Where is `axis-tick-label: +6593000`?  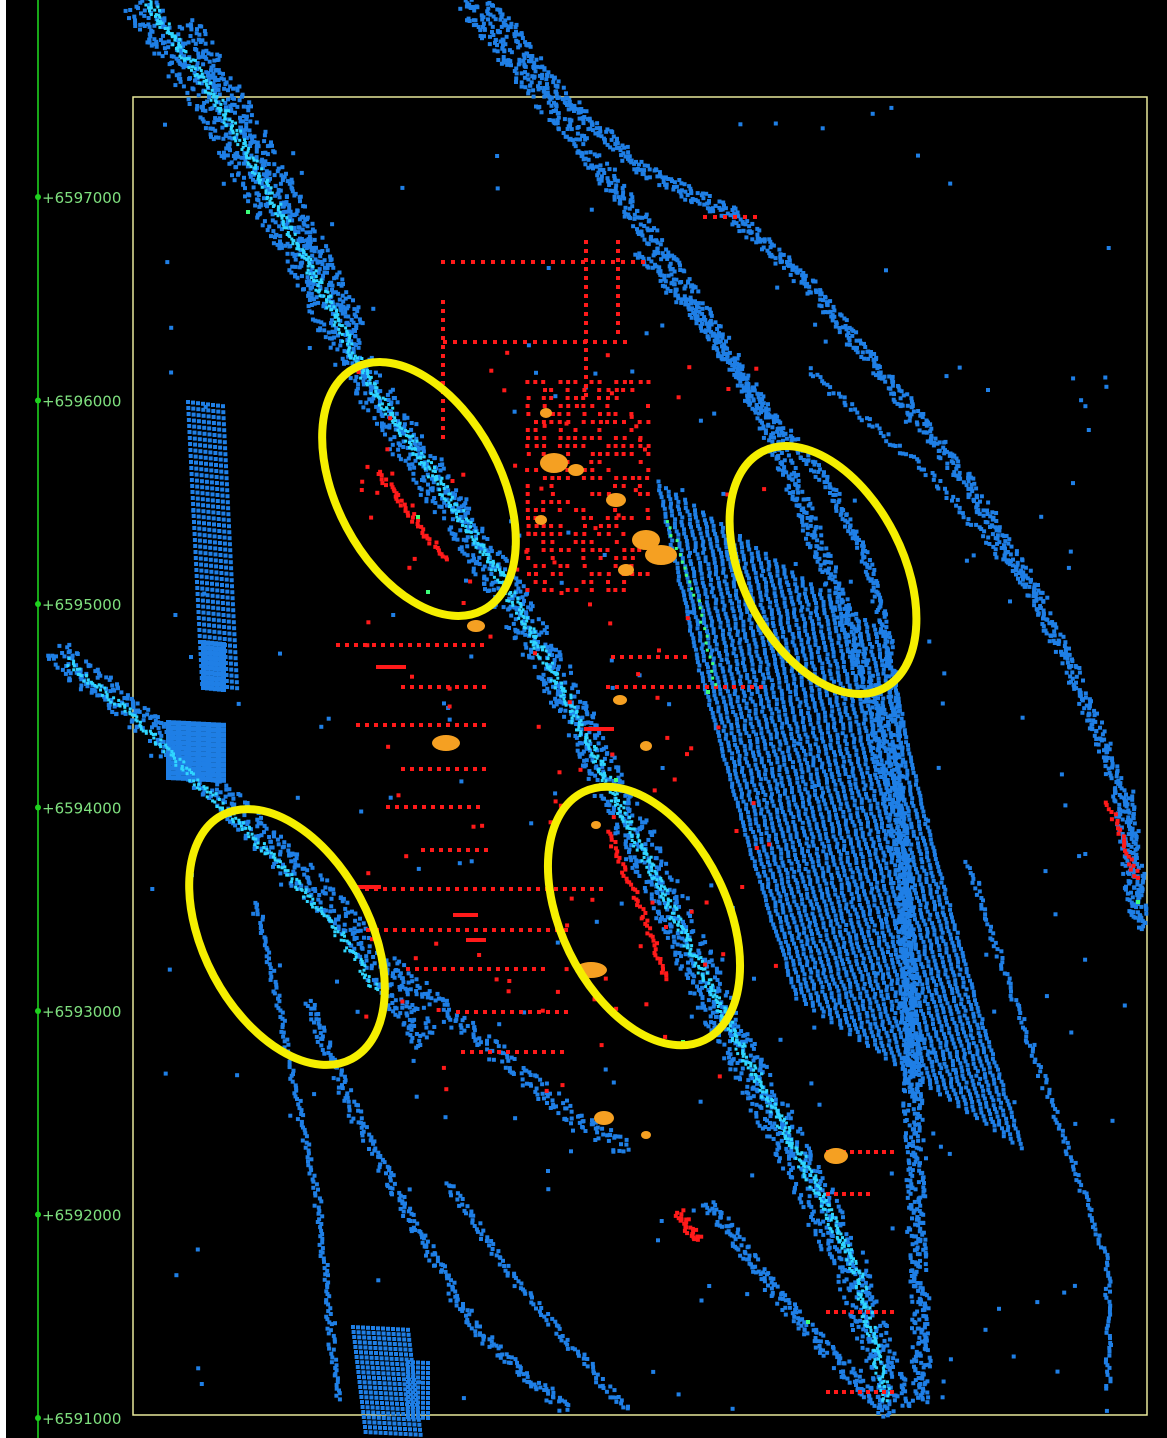 axis-tick-label: +6593000 is located at coordinates (81, 1012).